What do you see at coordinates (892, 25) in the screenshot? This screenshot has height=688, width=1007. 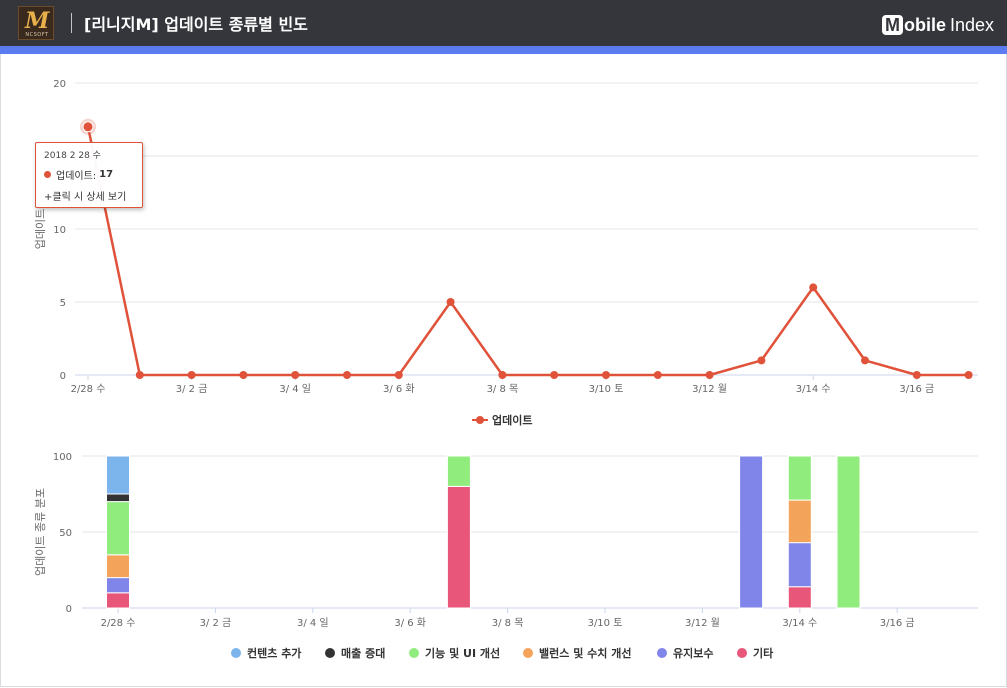 I see `brand-logo-m: M` at bounding box center [892, 25].